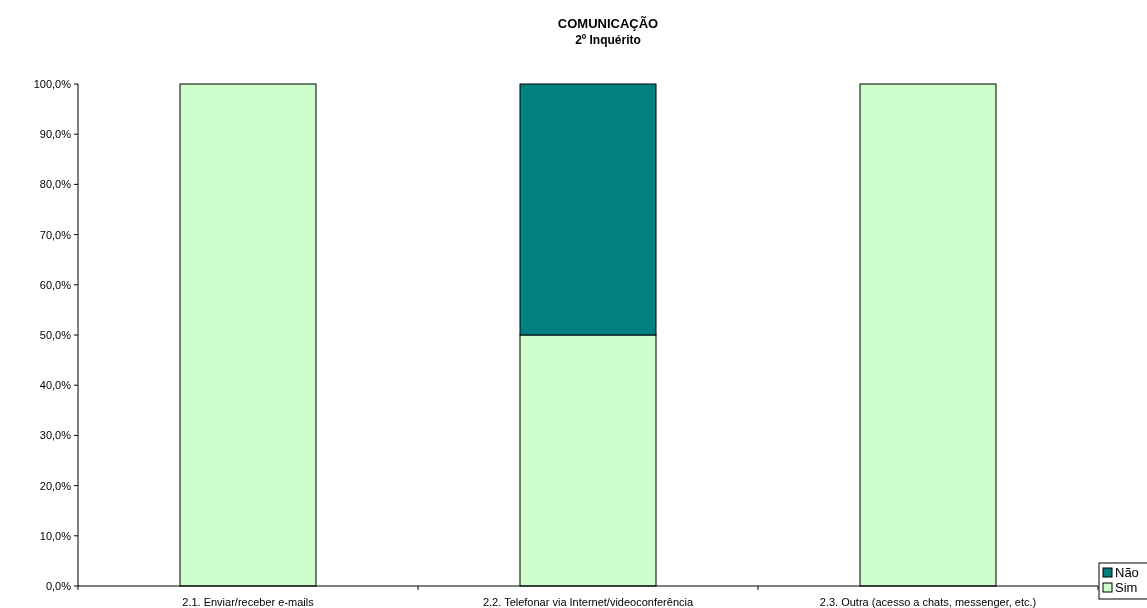  What do you see at coordinates (55, 385) in the screenshot?
I see `y-tick-label: 40,0%` at bounding box center [55, 385].